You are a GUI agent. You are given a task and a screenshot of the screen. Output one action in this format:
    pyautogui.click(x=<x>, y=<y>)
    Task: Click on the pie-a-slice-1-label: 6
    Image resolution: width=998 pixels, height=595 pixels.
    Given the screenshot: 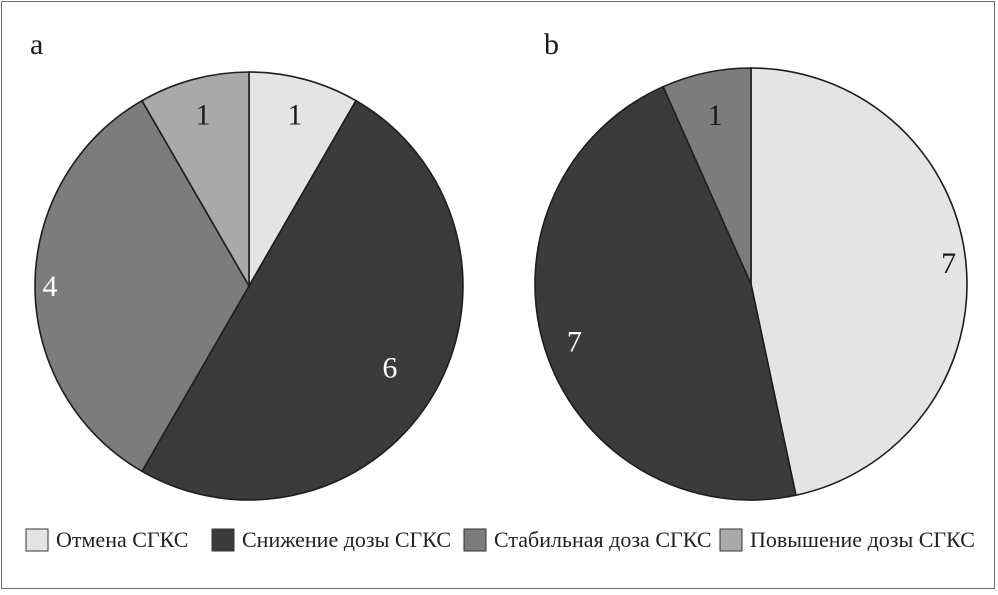 What is the action you would take?
    pyautogui.click(x=389, y=367)
    